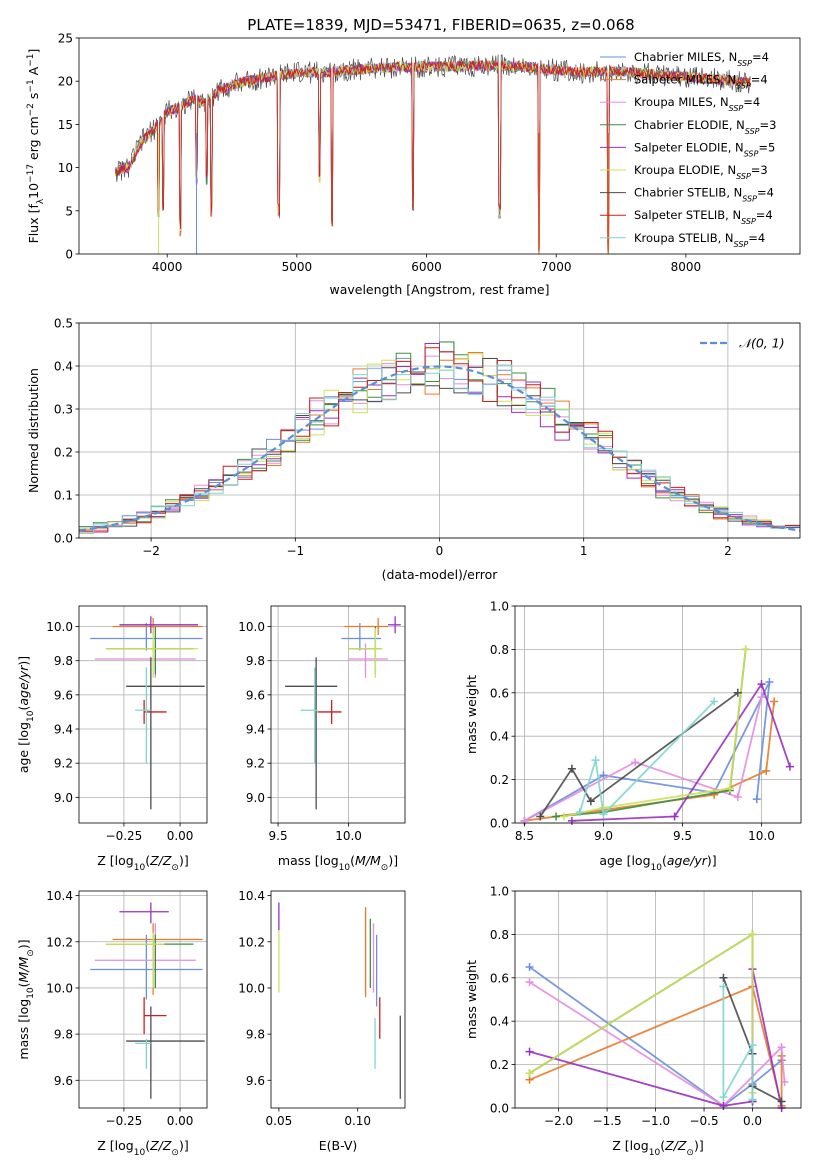  What do you see at coordinates (682, 836) in the screenshot?
I see `weight_vs_age-xtick-label: 9.5` at bounding box center [682, 836].